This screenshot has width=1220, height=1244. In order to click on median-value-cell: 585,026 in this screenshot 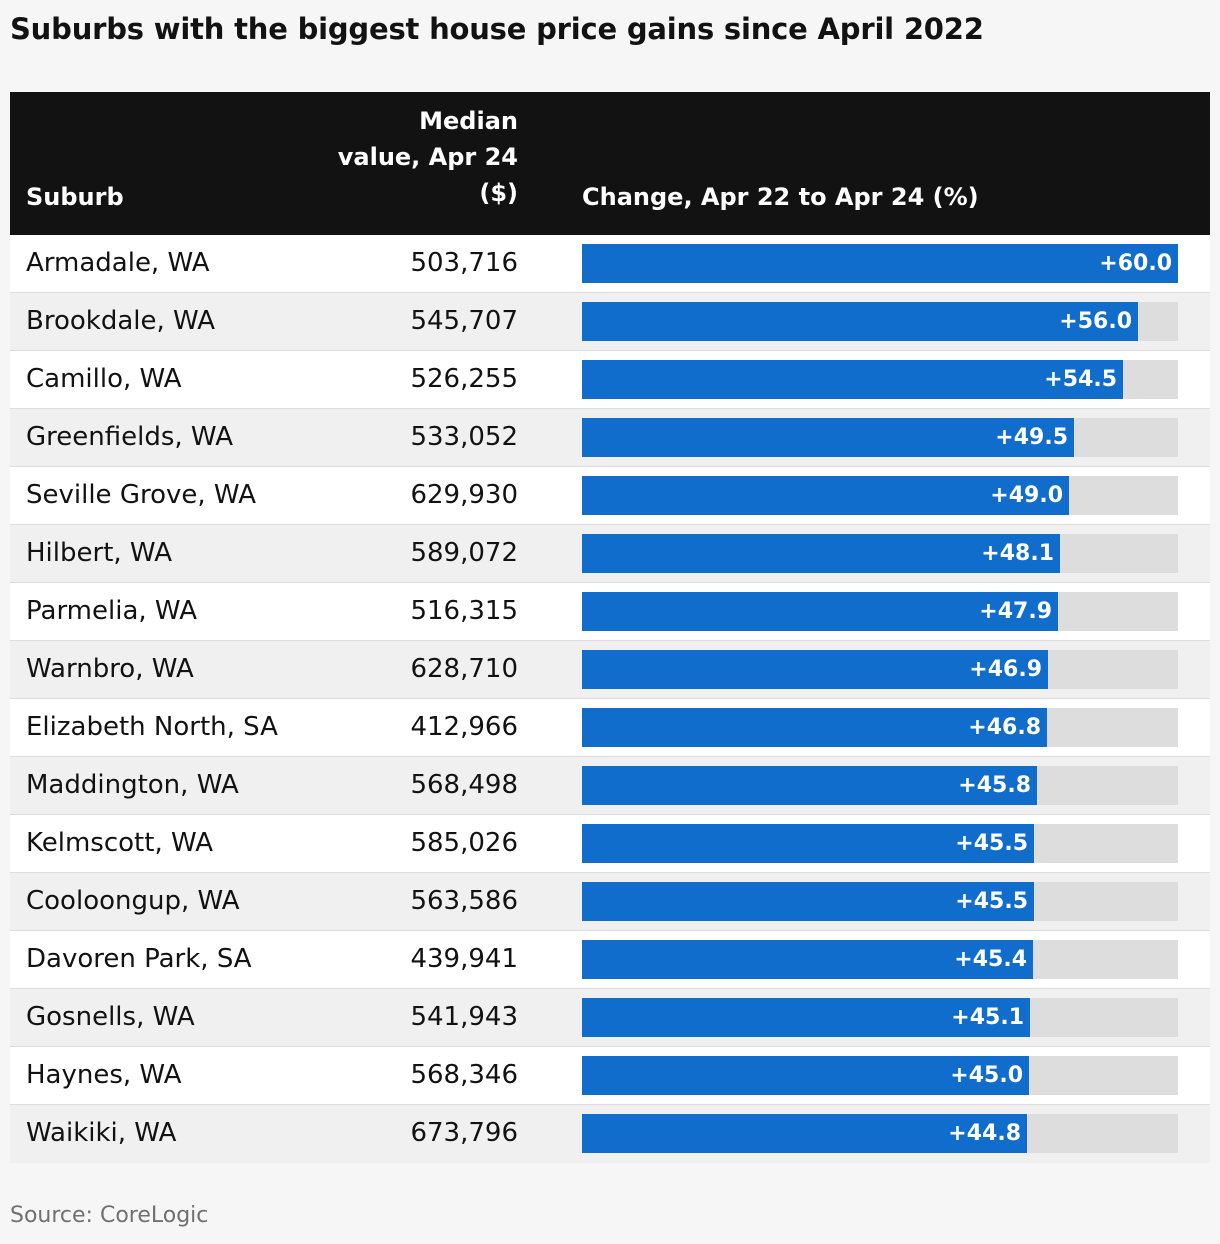, I will do `click(464, 843)`.